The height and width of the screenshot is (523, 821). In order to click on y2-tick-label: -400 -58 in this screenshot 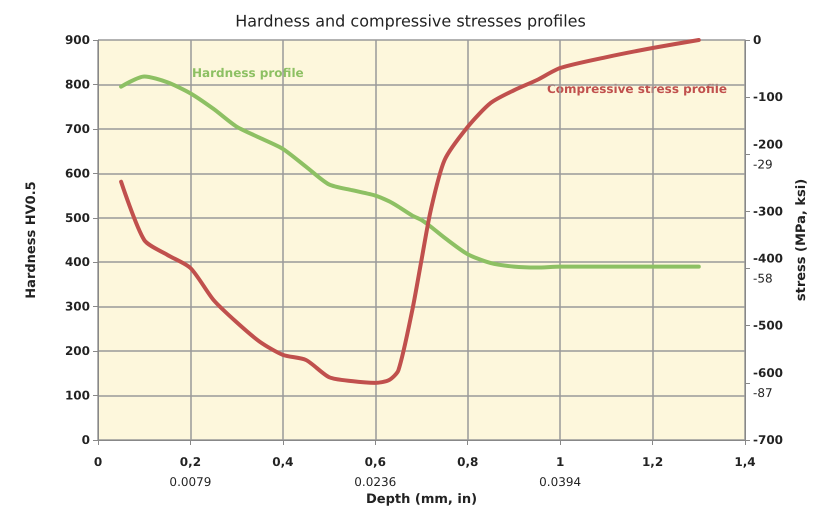, I will do `click(768, 269)`.